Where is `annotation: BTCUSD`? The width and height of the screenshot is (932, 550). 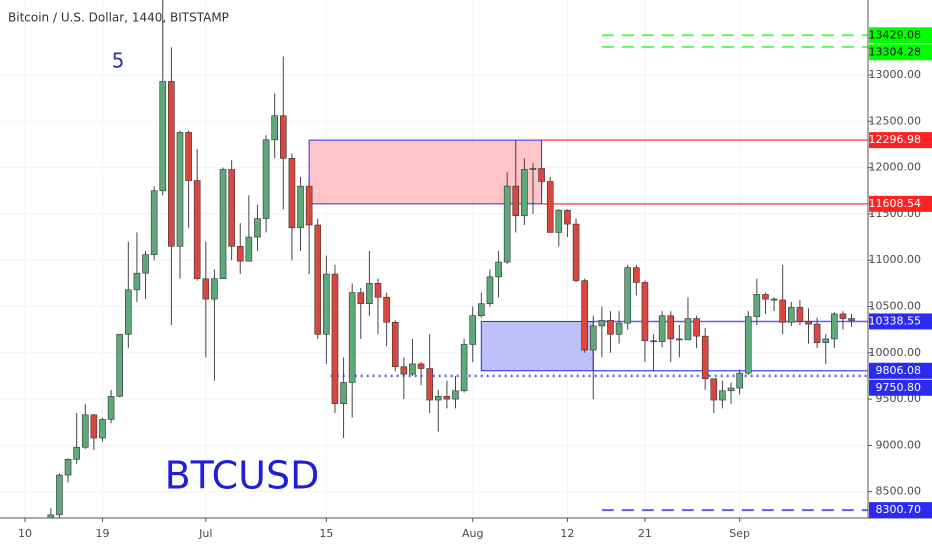
annotation: BTCUSD is located at coordinates (242, 476).